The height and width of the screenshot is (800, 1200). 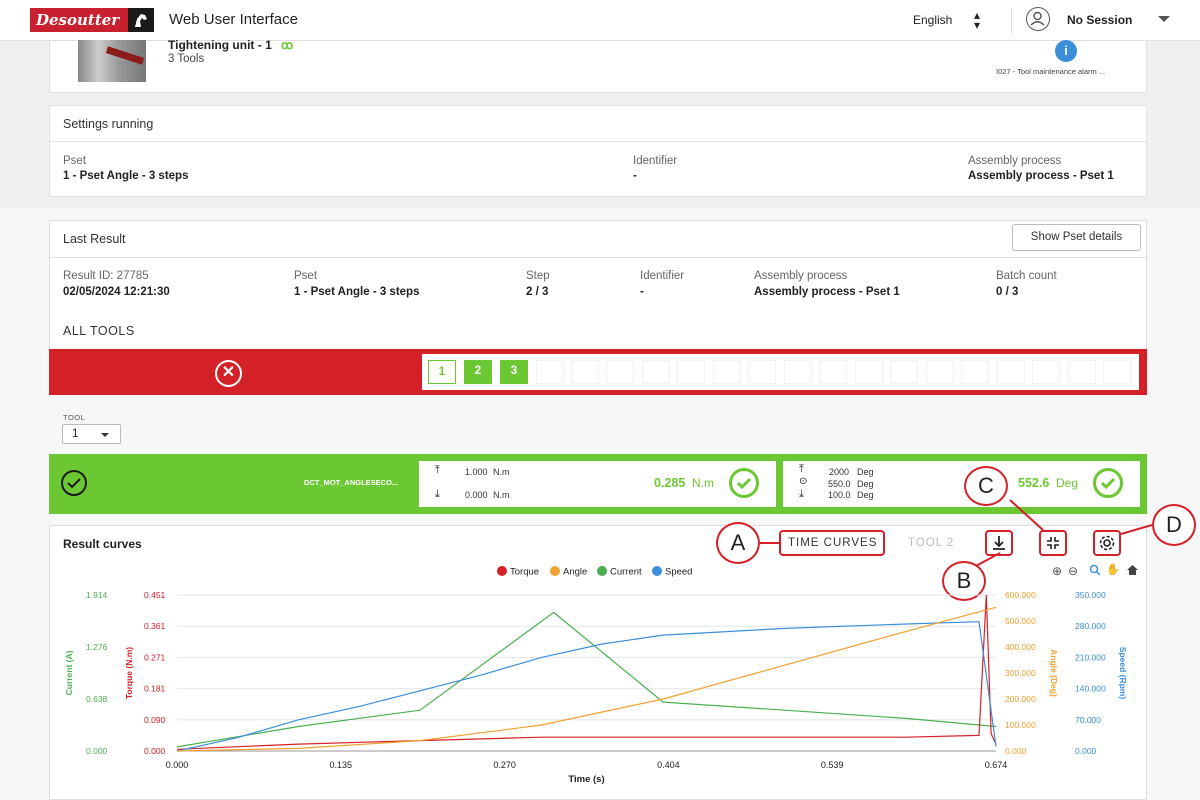 What do you see at coordinates (116, 292) in the screenshot?
I see `result-date: 02/05/2024 12:21:30` at bounding box center [116, 292].